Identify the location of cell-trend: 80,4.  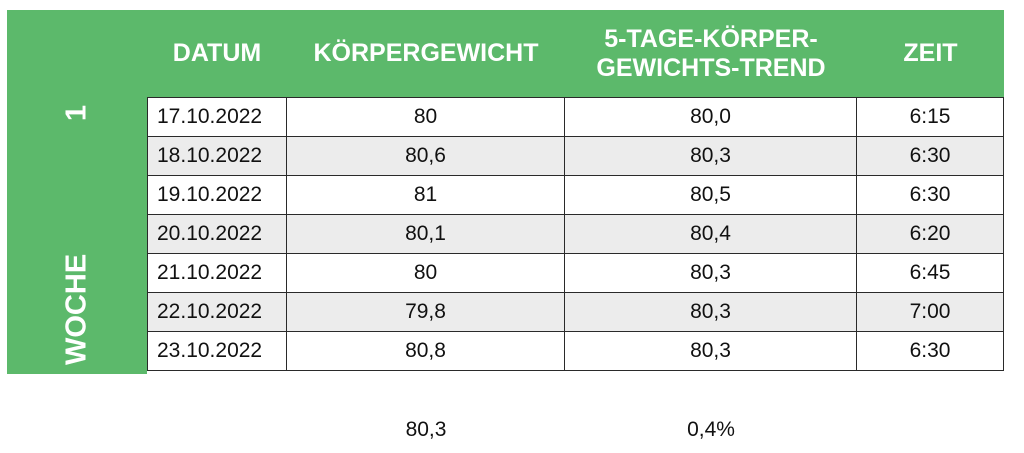
(711, 234).